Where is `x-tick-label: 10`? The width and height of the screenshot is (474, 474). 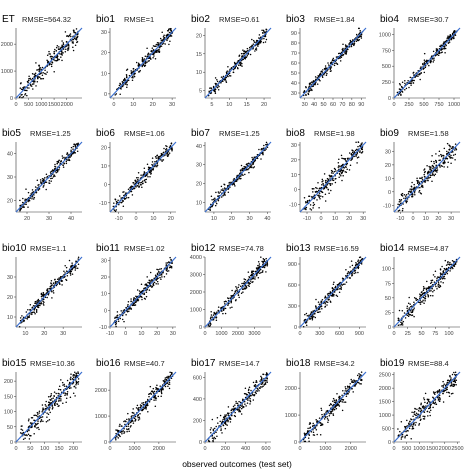 x-tick-label: 10 is located at coordinates (214, 219).